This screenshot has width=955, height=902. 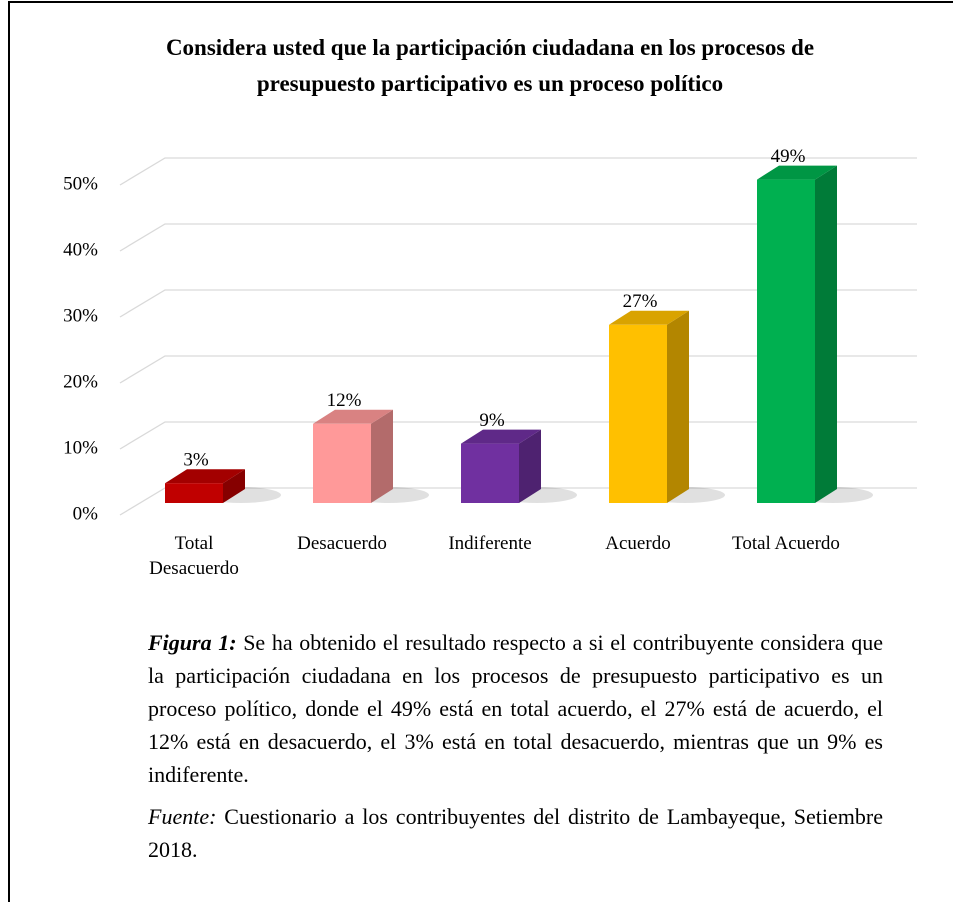 I want to click on x-tick-label: Indiferente, so click(x=490, y=543).